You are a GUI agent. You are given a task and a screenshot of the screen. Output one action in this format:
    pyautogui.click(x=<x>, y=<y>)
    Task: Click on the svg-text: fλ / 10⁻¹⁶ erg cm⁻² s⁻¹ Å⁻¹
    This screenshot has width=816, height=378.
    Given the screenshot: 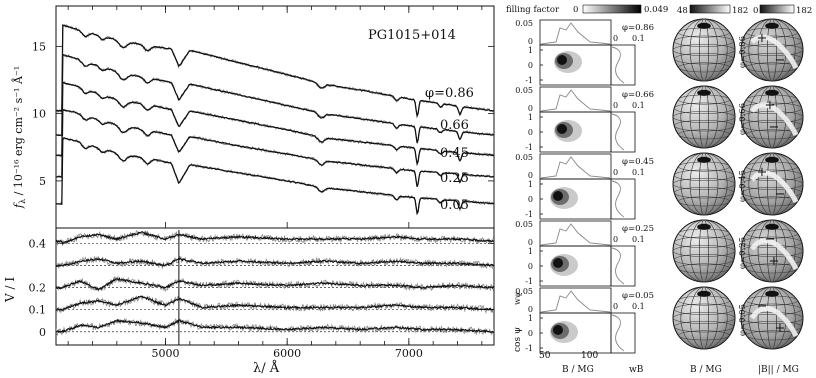 What is the action you would take?
    pyautogui.click(x=19, y=137)
    